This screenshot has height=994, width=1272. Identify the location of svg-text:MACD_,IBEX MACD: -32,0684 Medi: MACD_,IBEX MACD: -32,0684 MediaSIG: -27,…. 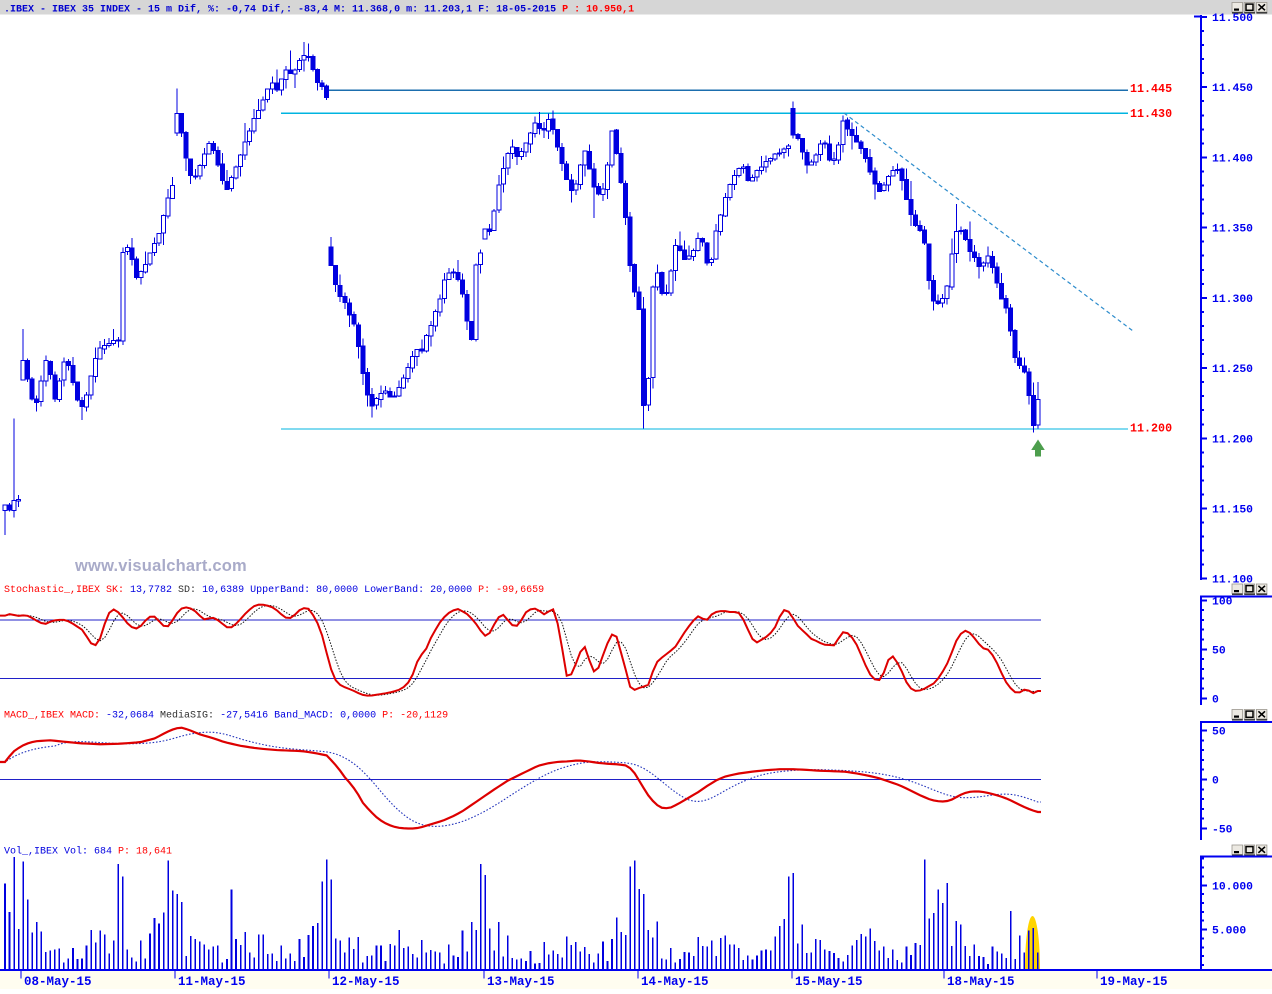
(226, 716).